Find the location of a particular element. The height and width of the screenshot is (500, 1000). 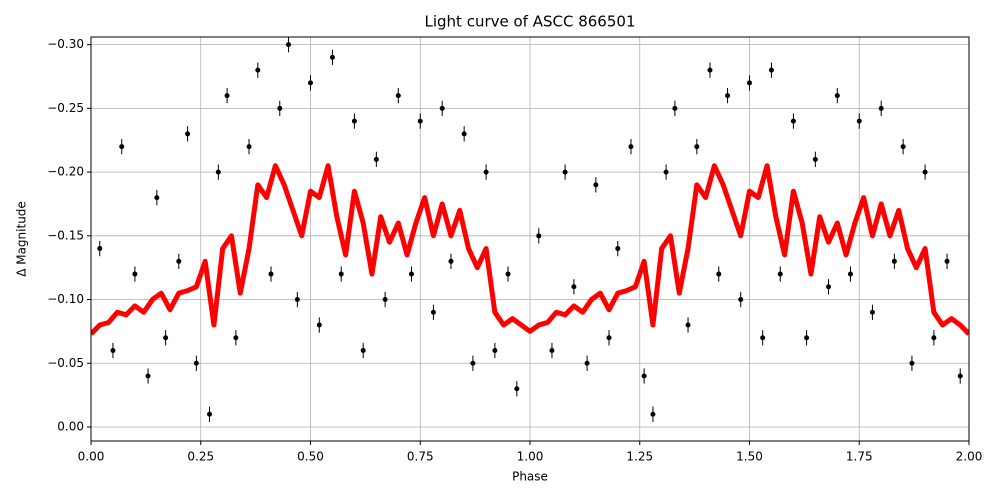

x-tick-label: 0.75 is located at coordinates (420, 457).